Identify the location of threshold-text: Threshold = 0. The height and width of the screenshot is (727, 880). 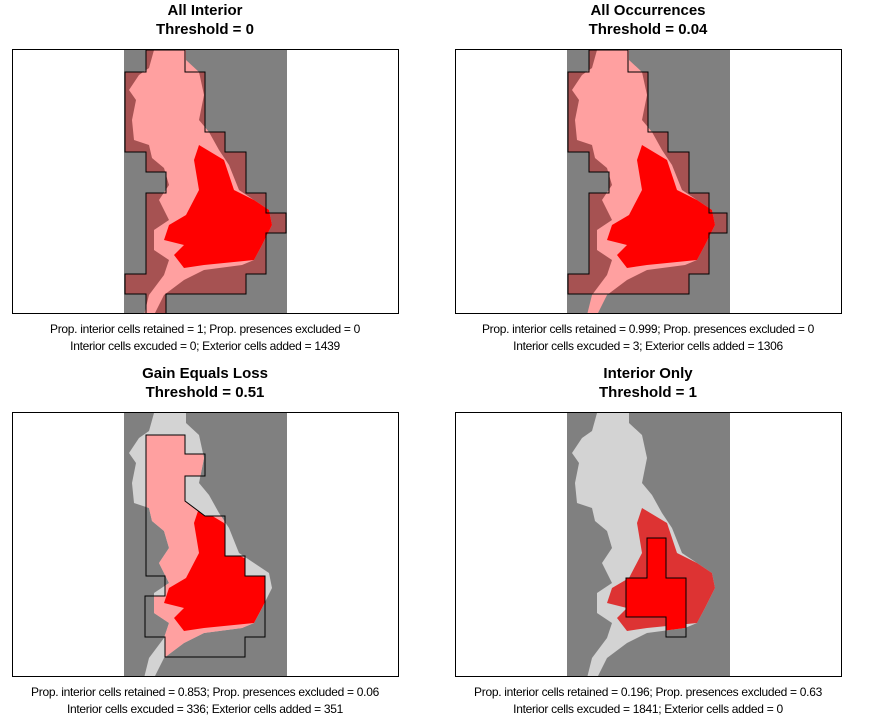
(205, 29).